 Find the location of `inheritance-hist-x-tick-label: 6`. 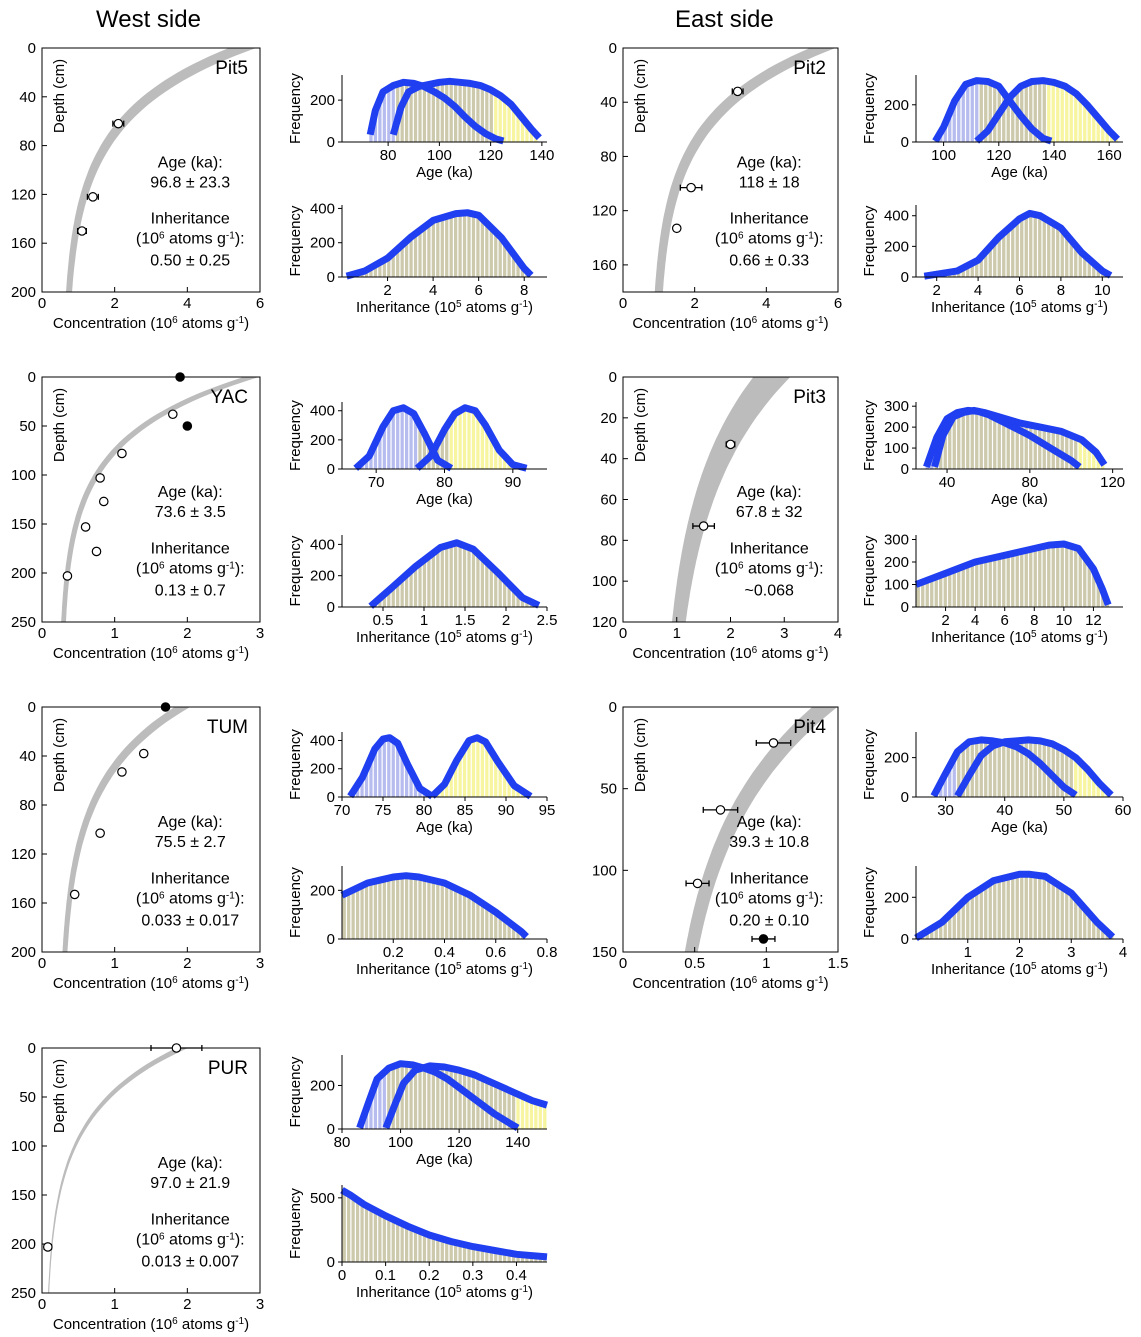

inheritance-hist-x-tick-label: 6 is located at coordinates (478, 290).